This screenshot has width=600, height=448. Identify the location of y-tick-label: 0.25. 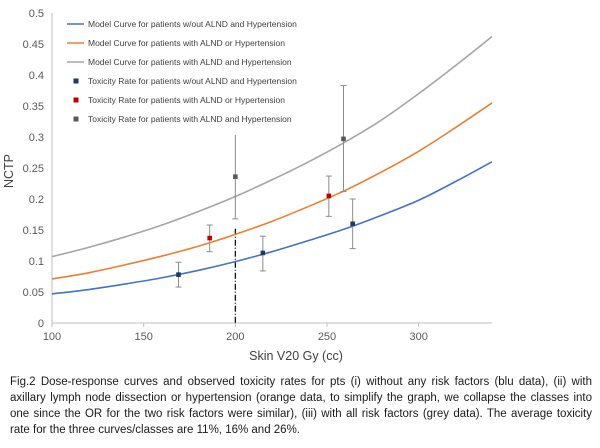
(33, 169).